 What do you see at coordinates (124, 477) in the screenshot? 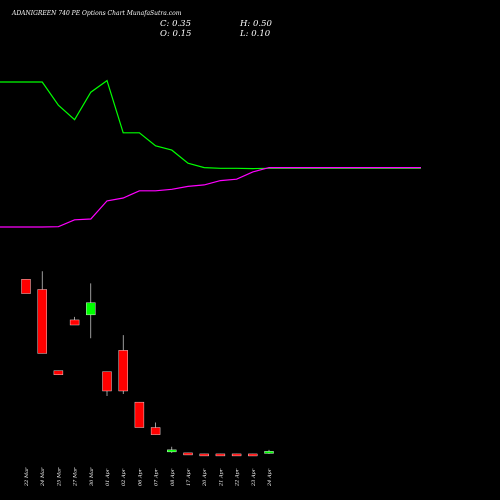
I see `x-tick-label: 02 Apr` at bounding box center [124, 477].